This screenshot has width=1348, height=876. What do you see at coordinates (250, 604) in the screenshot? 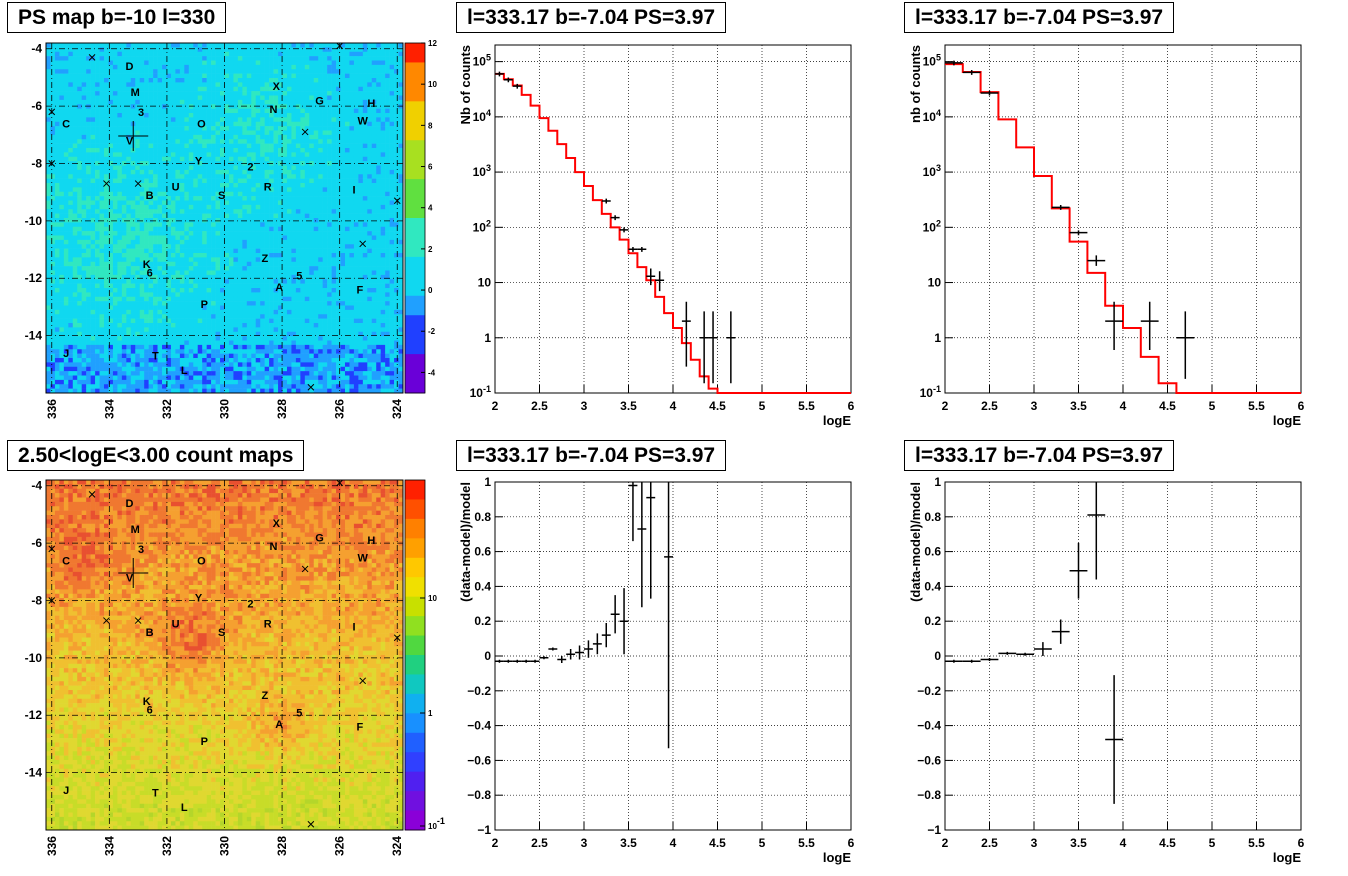
I see `source-label: 2` at bounding box center [250, 604].